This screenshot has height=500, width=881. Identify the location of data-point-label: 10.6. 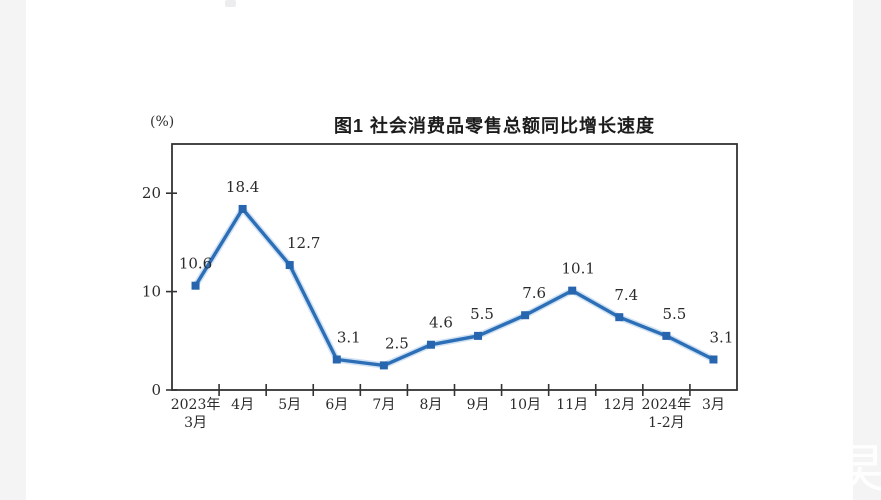
(195, 264).